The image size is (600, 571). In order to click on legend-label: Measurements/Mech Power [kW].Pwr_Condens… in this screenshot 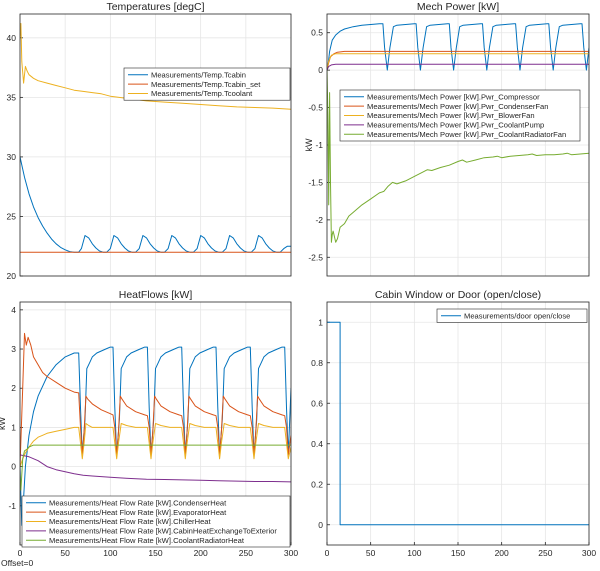, I will do `click(457, 106)`.